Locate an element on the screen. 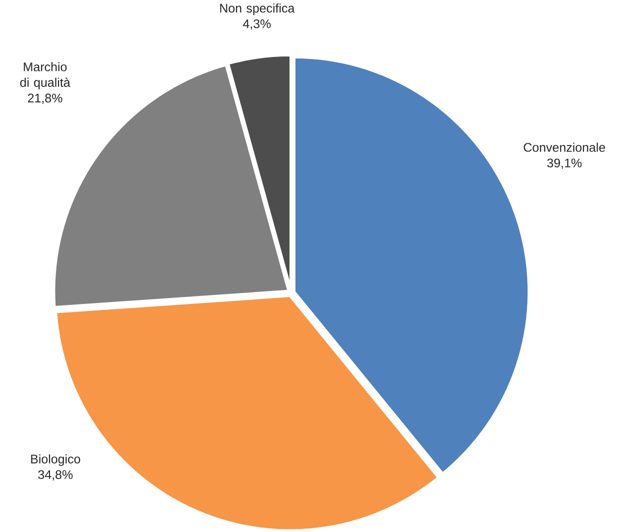  slice-label: Non specifica is located at coordinates (257, 10).